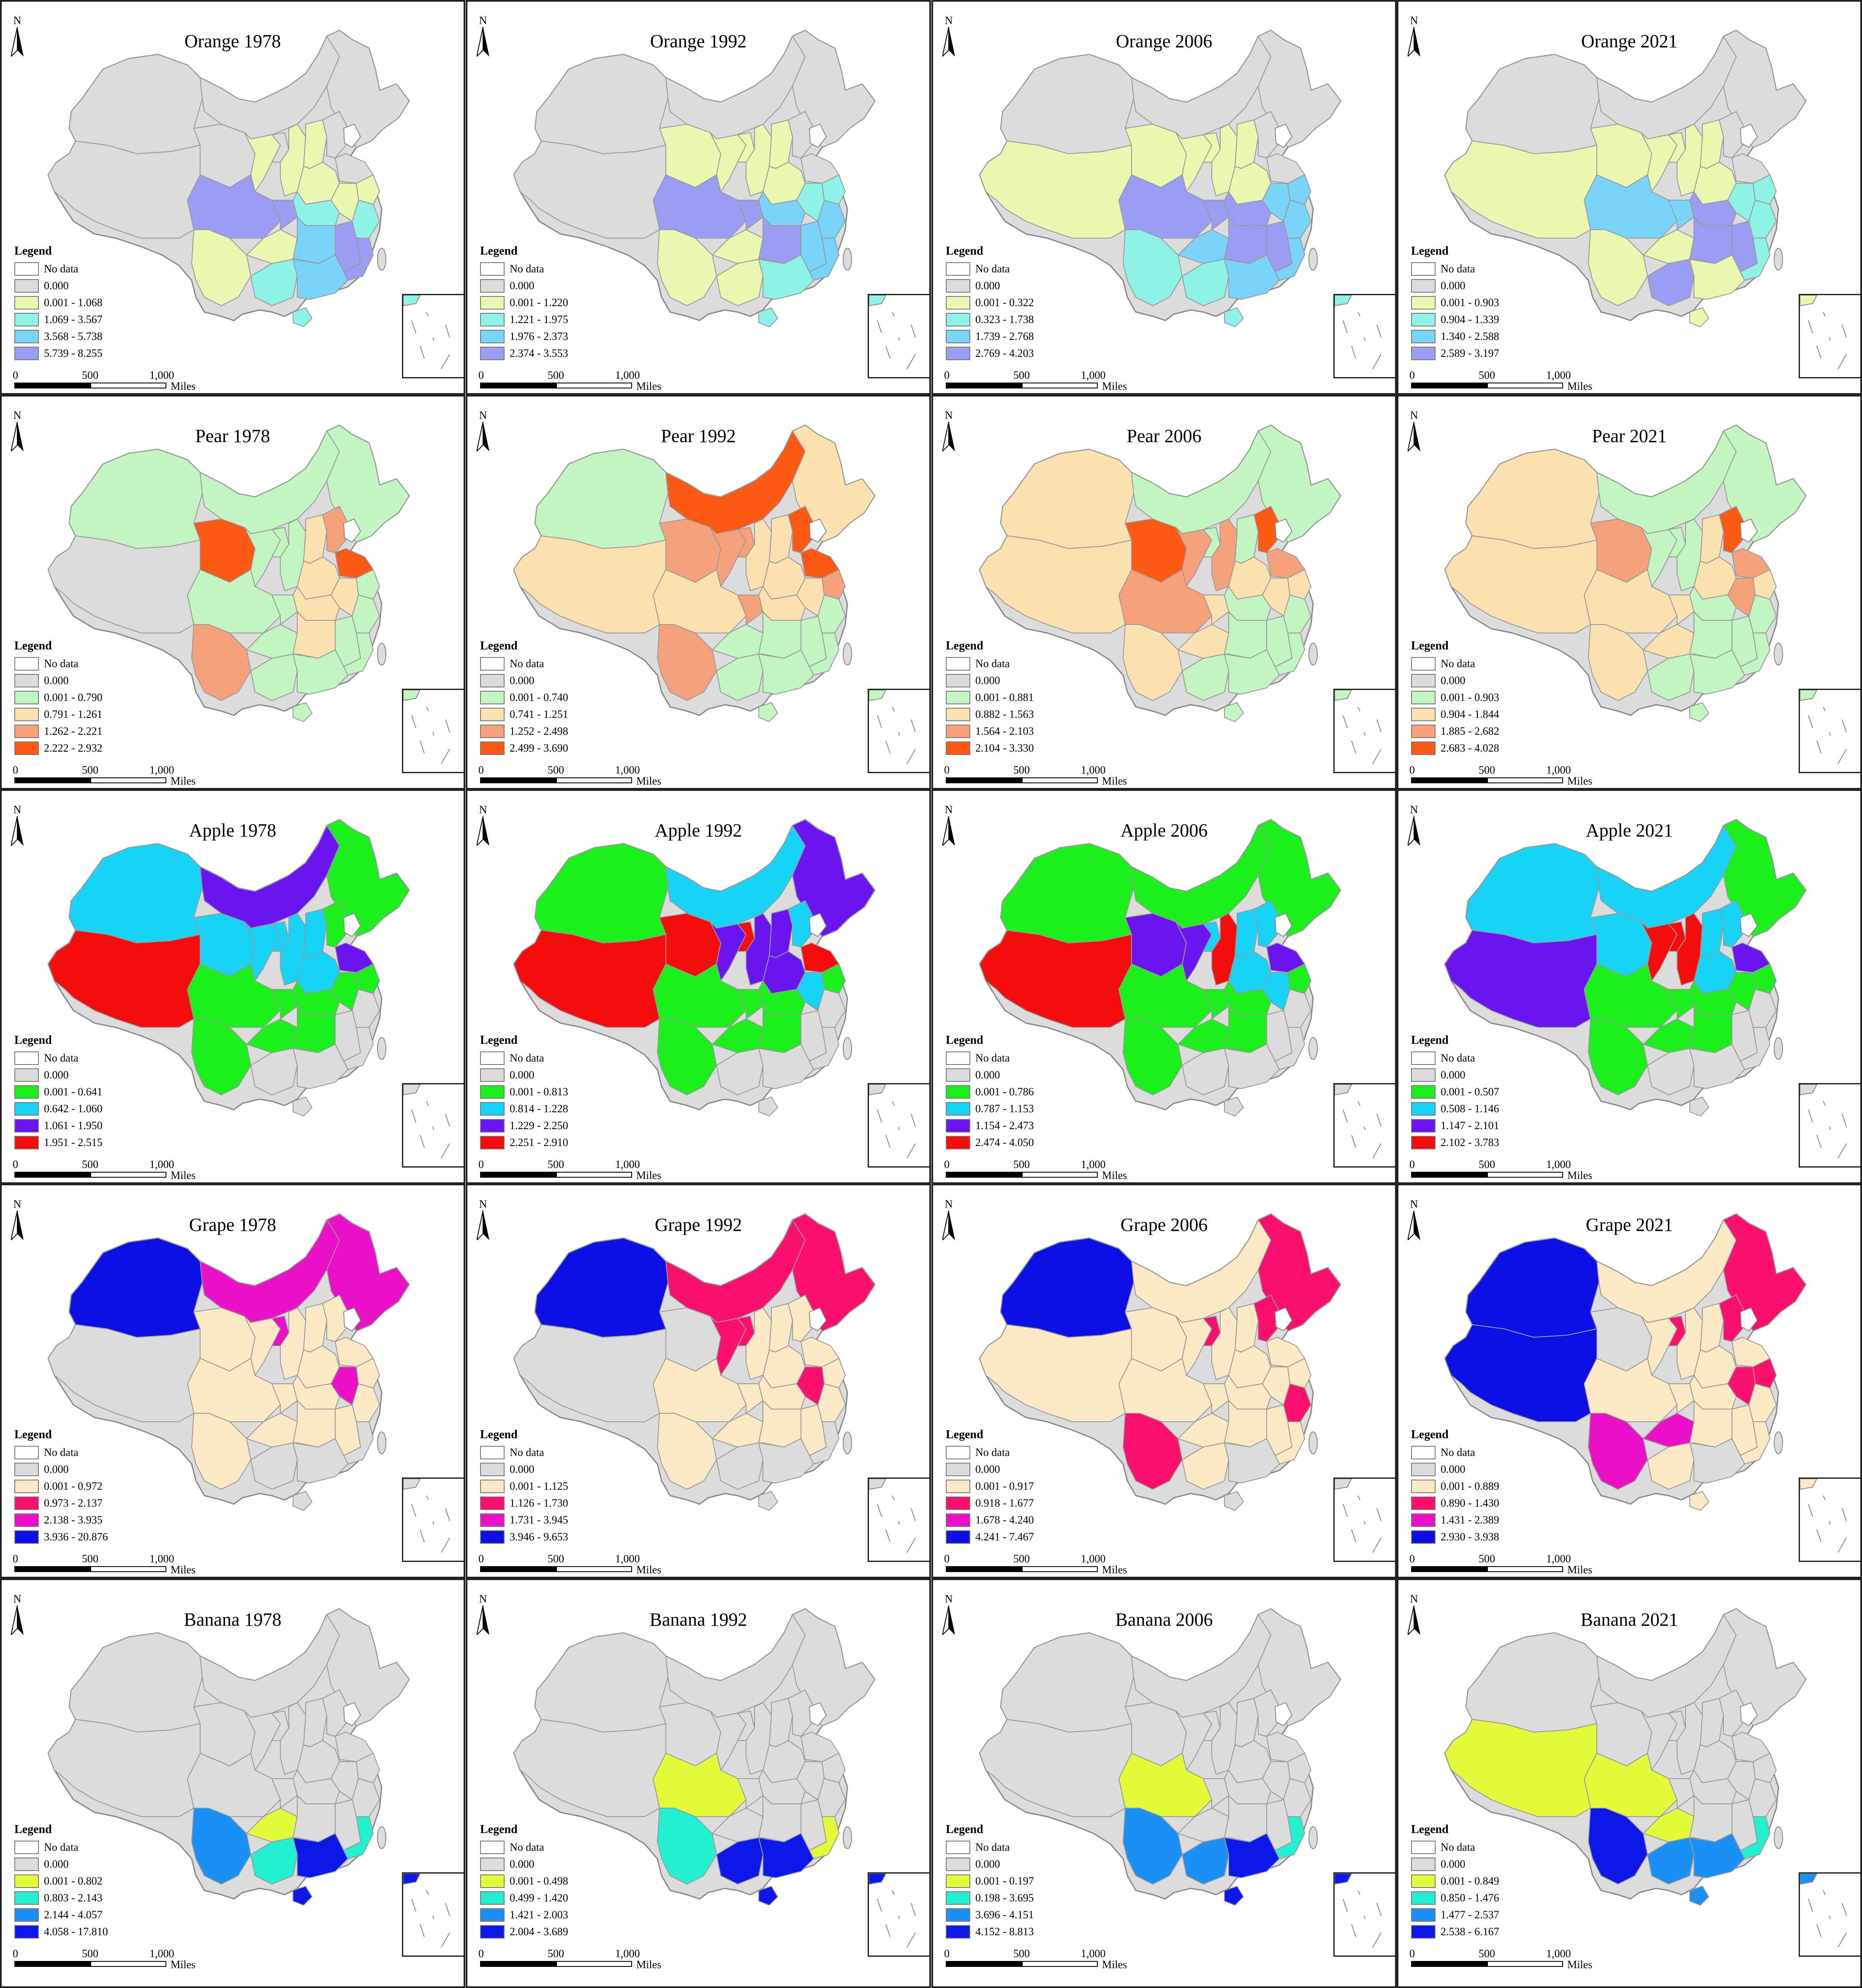  I want to click on legend-label: 1.221 - 1.975, so click(539, 320).